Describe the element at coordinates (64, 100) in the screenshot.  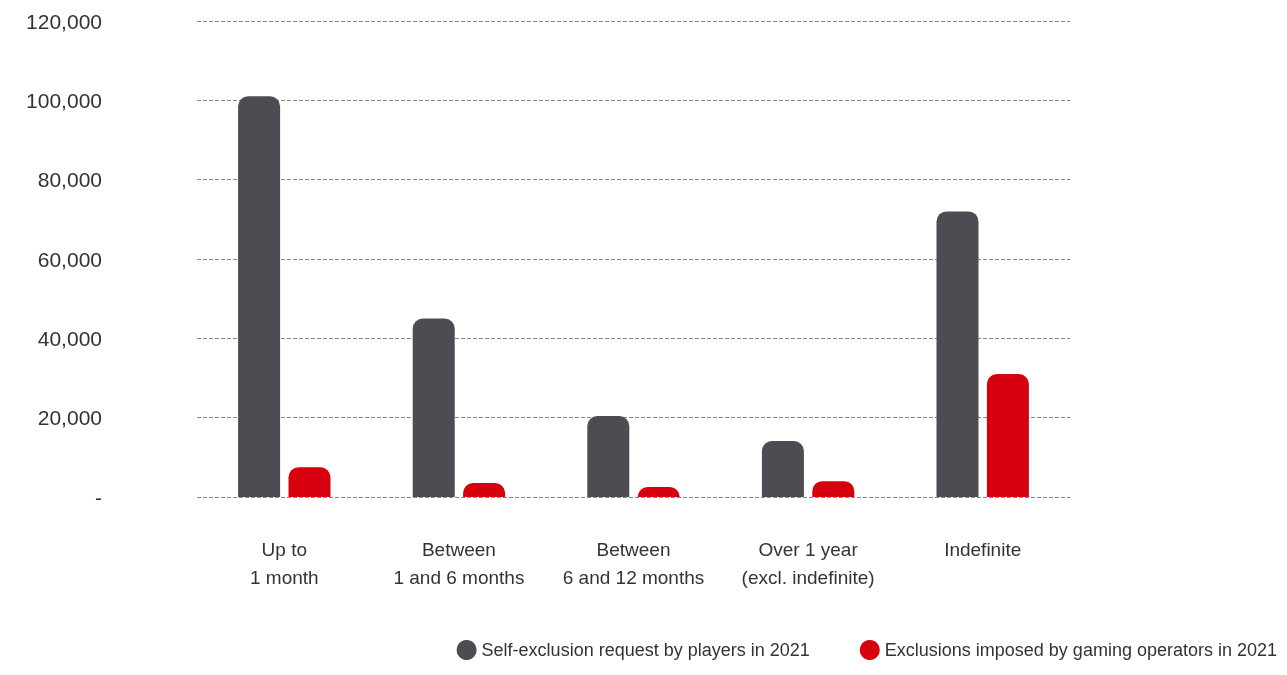
I see `y-tick-label: 100,000` at that location.